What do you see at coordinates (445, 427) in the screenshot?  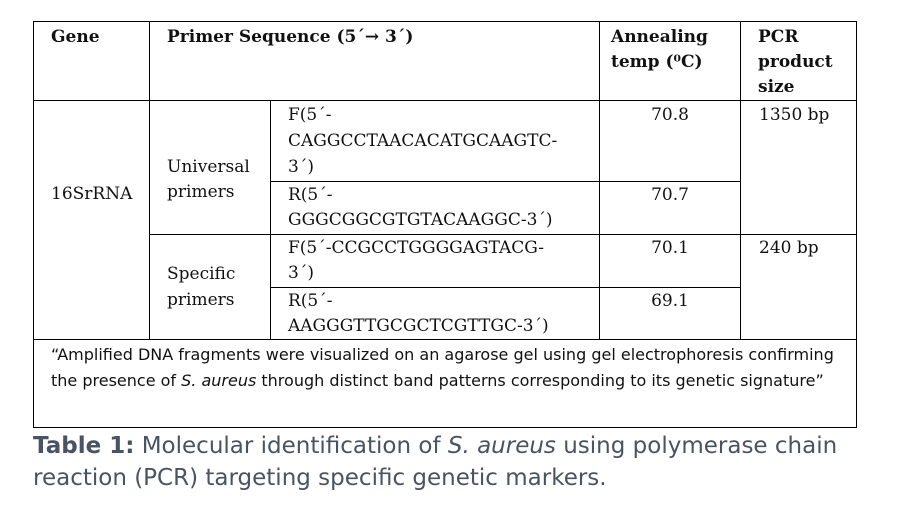 I see `table-bottom-rule` at bounding box center [445, 427].